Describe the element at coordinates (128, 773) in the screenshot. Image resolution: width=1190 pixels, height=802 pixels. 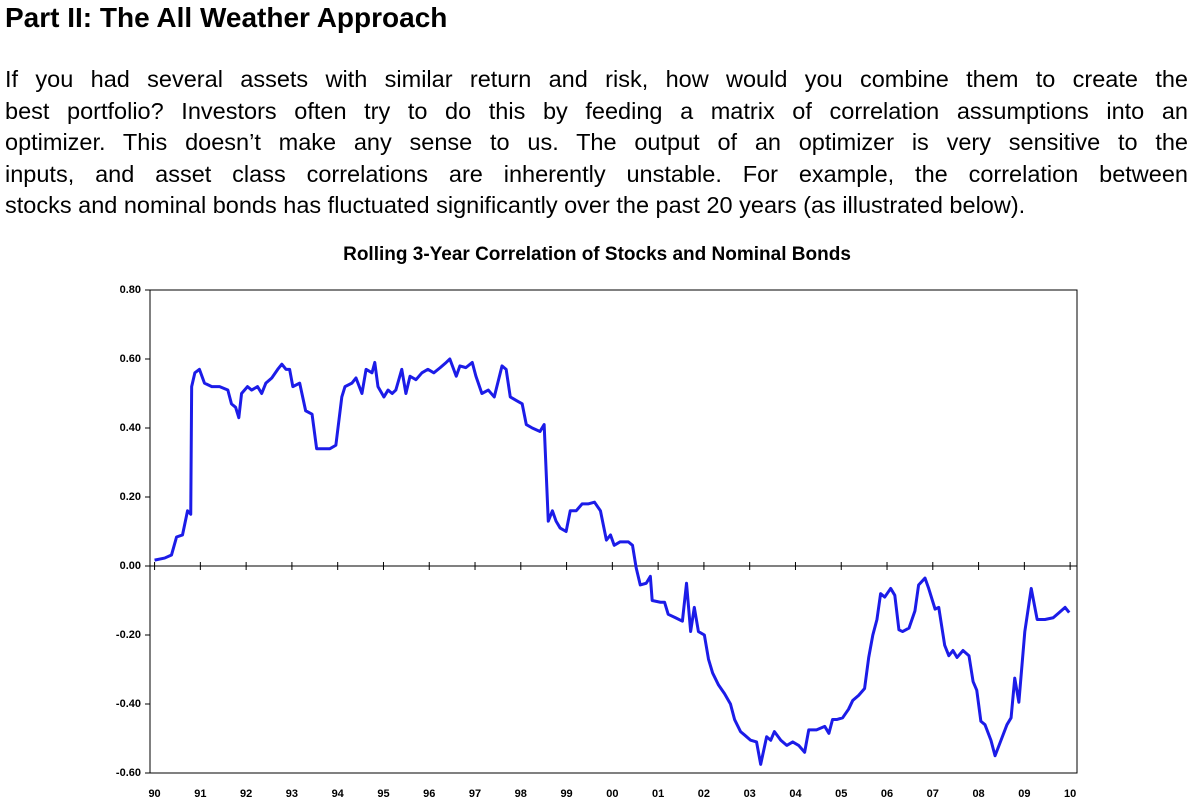
I see `y-tick-label: -0.60` at that location.